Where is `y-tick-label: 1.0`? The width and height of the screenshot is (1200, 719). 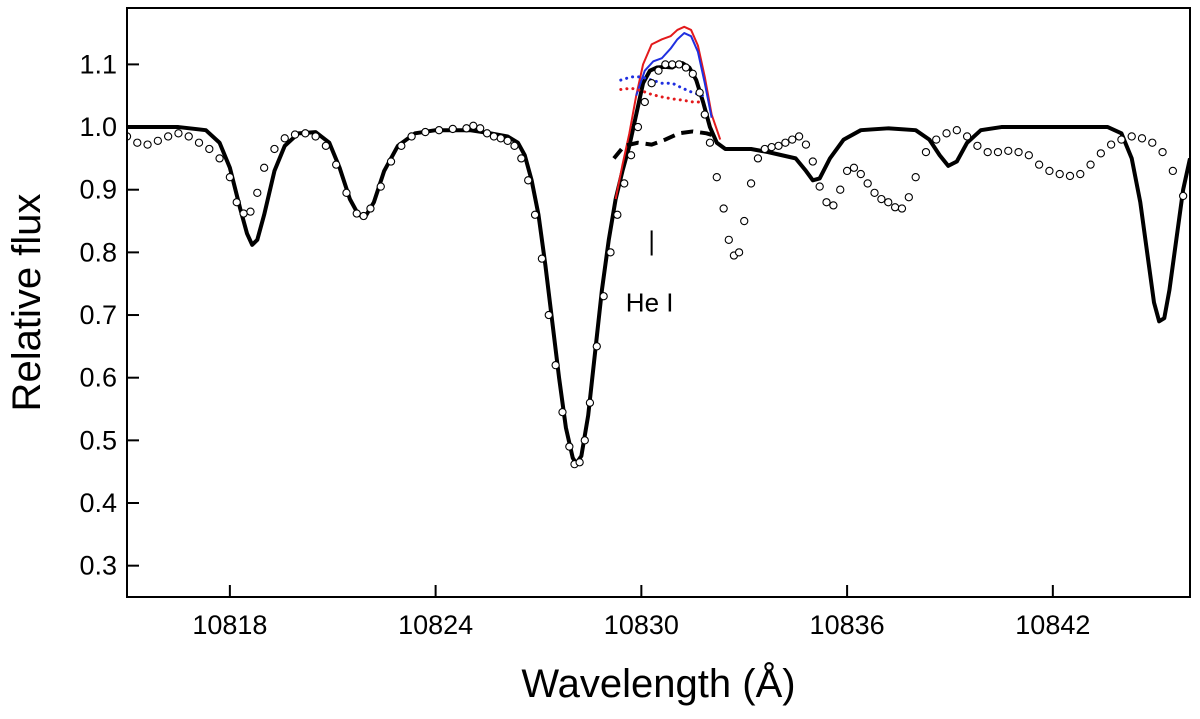 y-tick-label: 1.0 is located at coordinates (98, 127).